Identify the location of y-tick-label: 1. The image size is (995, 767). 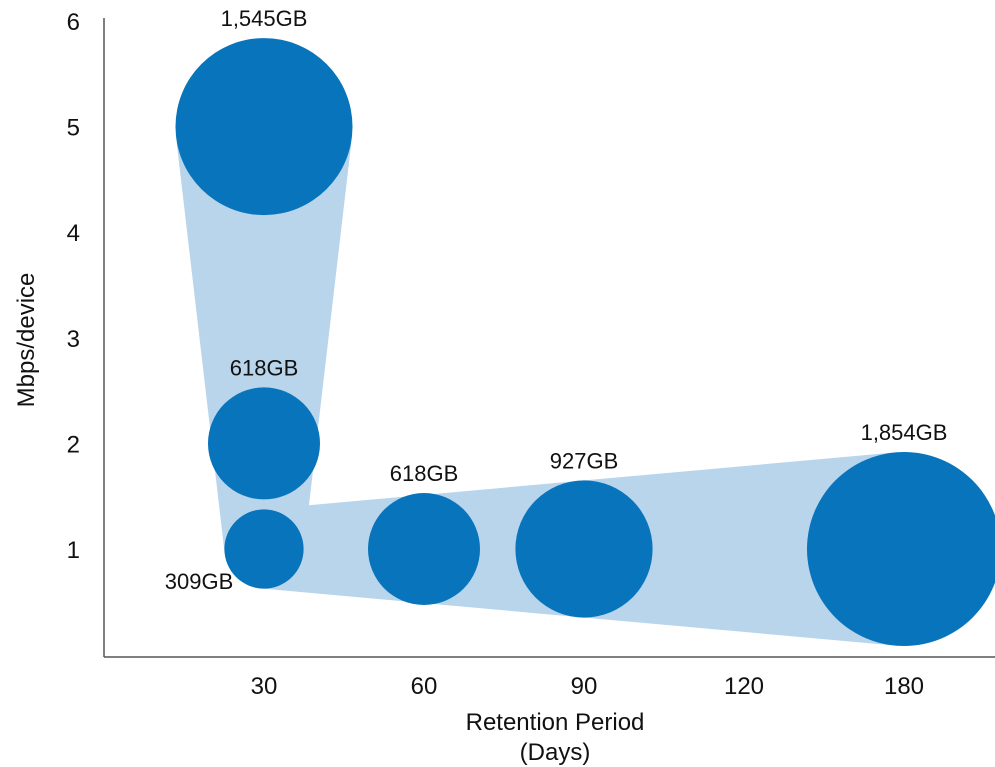
(73, 550).